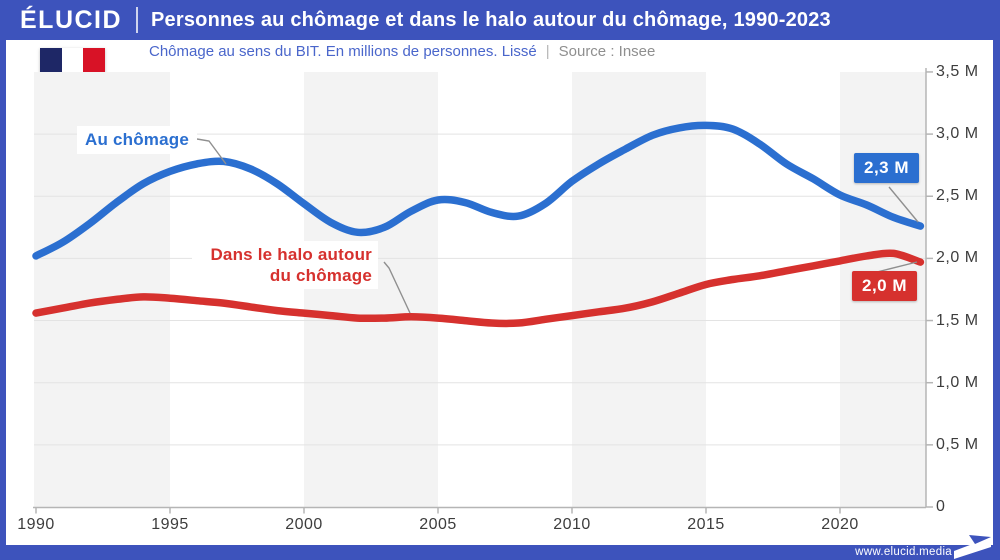  I want to click on x-tick-label: 2010, so click(572, 524).